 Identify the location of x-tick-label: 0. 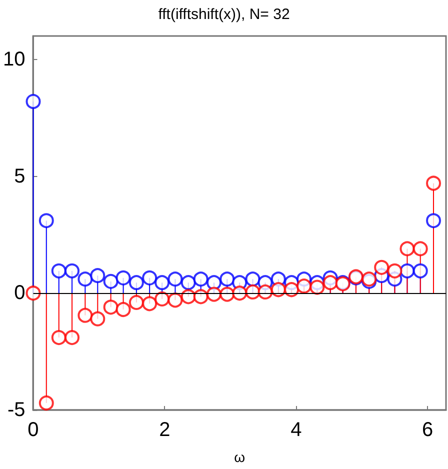
(33, 430).